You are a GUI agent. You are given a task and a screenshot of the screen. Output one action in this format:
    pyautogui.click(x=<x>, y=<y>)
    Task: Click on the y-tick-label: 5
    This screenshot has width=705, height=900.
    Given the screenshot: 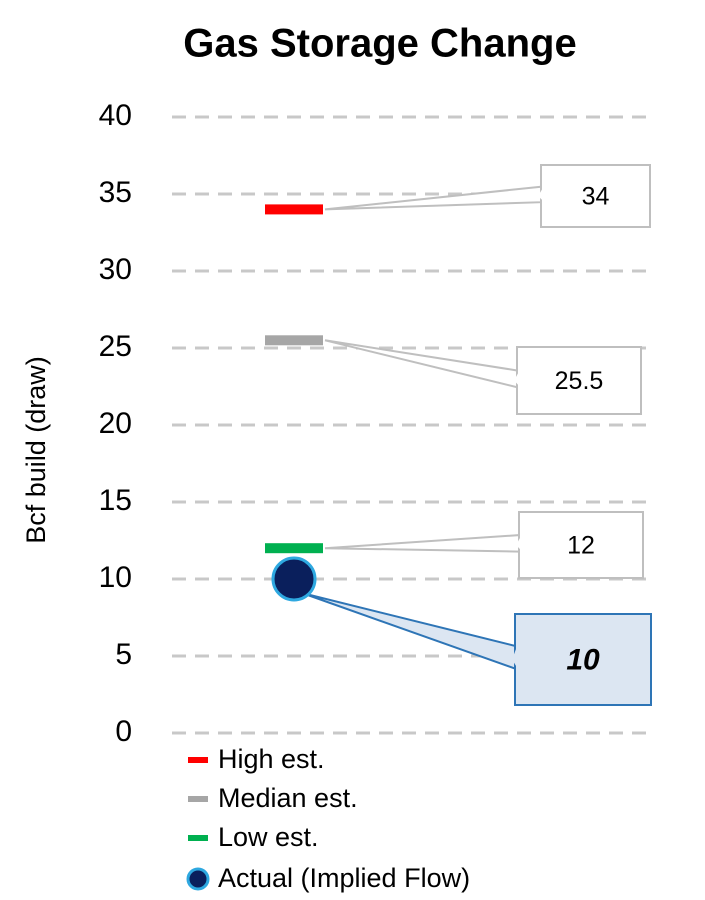 What is the action you would take?
    pyautogui.click(x=123, y=654)
    